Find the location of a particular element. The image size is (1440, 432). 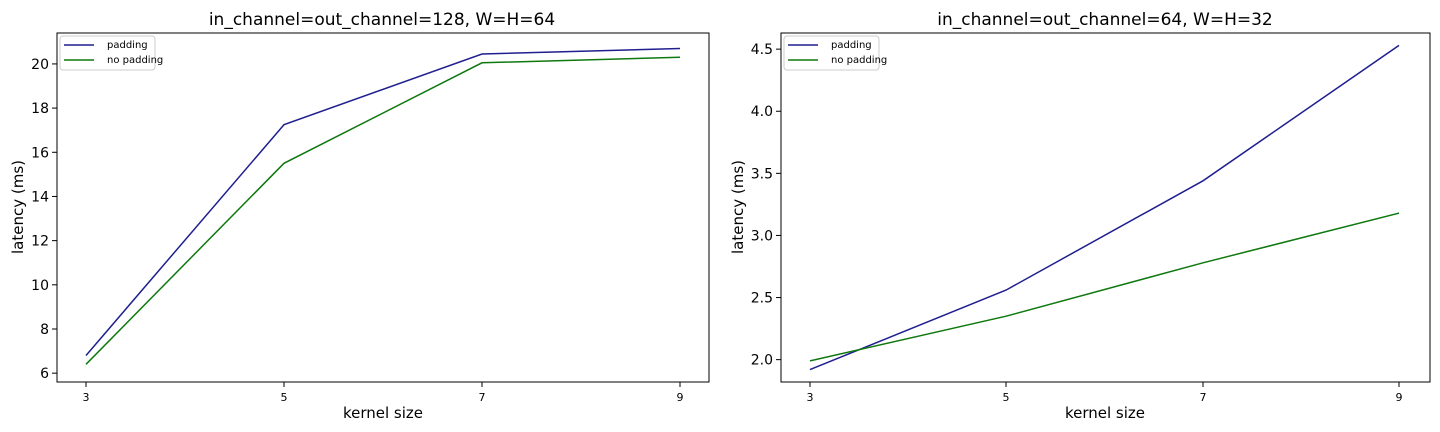

chart-2-y-axis: 2.0 2.5 3.0 3.5 4.0 4.5 is located at coordinates (766, 205).